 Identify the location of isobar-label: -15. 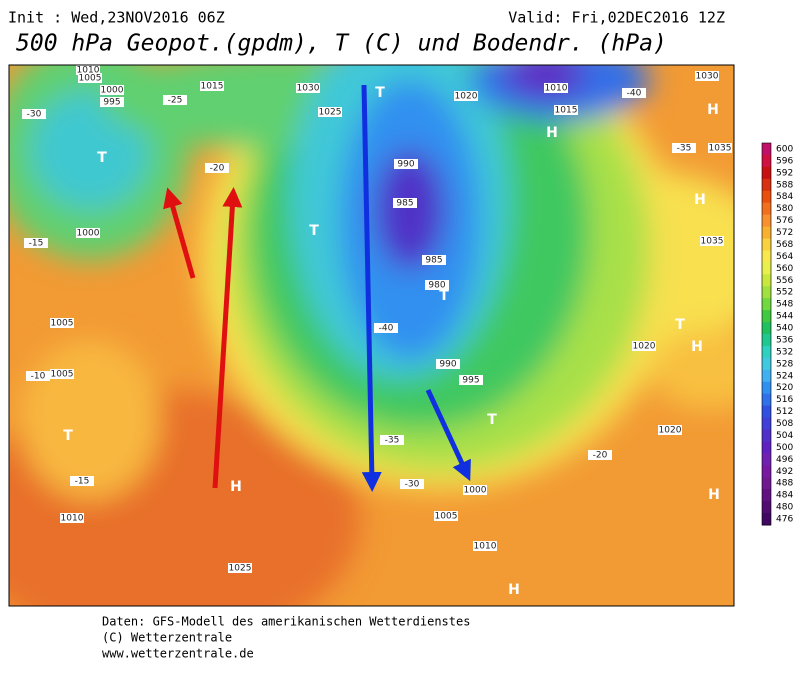
(82, 482).